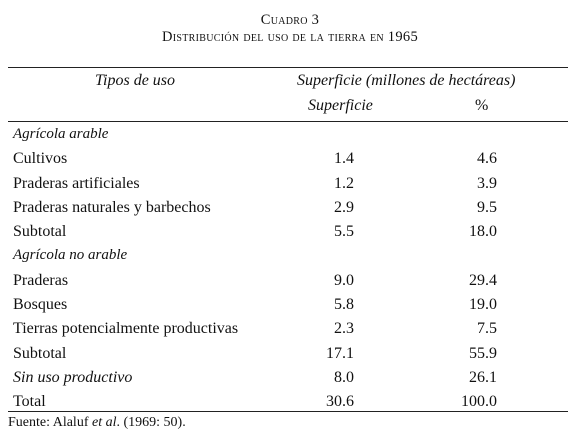 The width and height of the screenshot is (580, 439). What do you see at coordinates (29, 402) in the screenshot?
I see `row-label: Total` at bounding box center [29, 402].